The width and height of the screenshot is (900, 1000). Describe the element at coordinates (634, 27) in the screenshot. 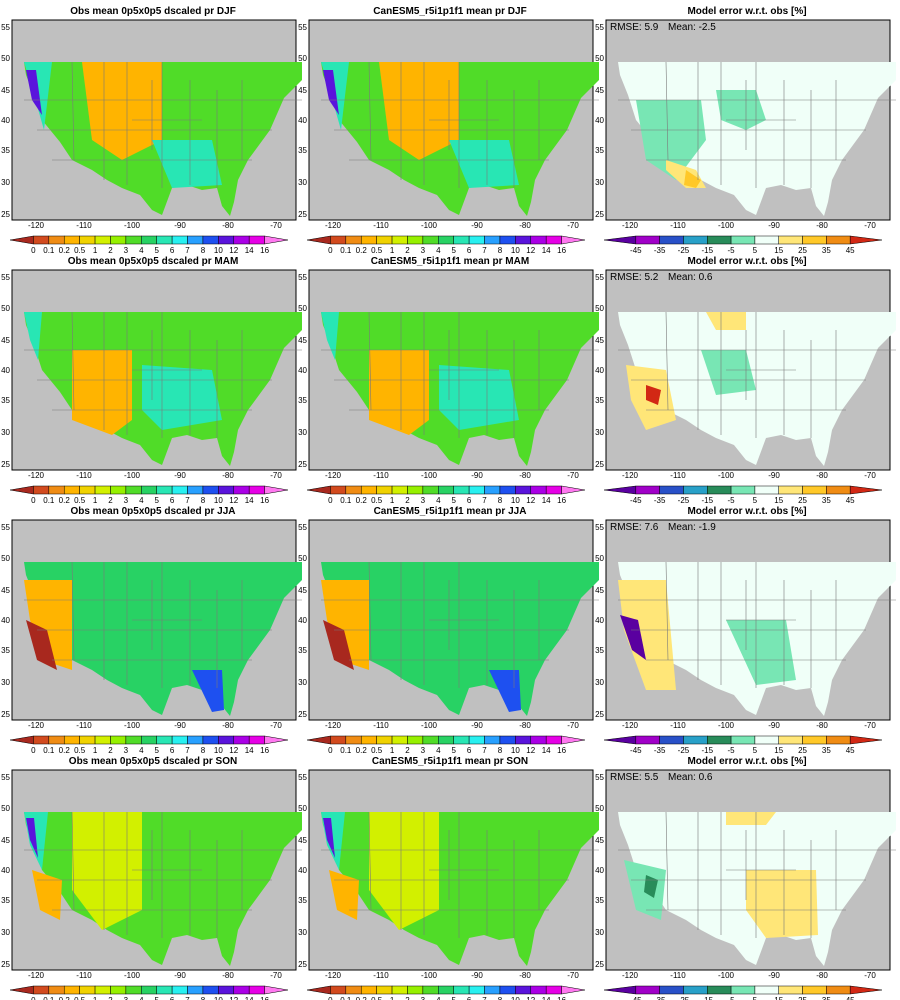

I see `rmse-label: RMSE: 5.9` at that location.